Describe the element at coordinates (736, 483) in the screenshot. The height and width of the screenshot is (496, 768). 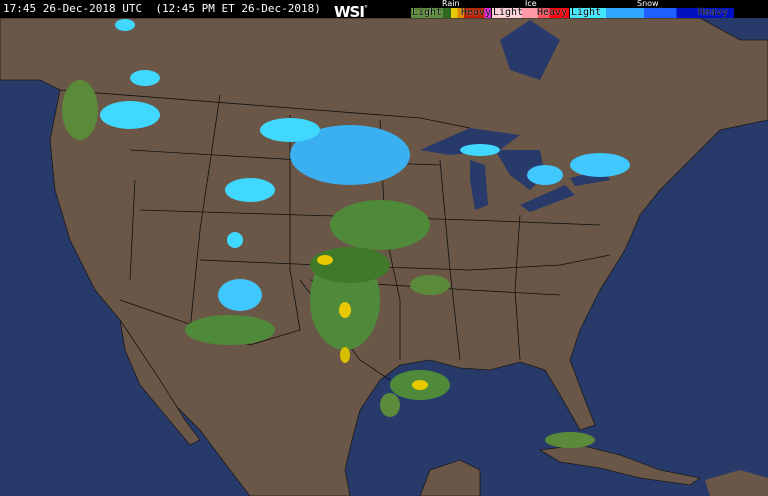
I see `land-hispaniola` at that location.